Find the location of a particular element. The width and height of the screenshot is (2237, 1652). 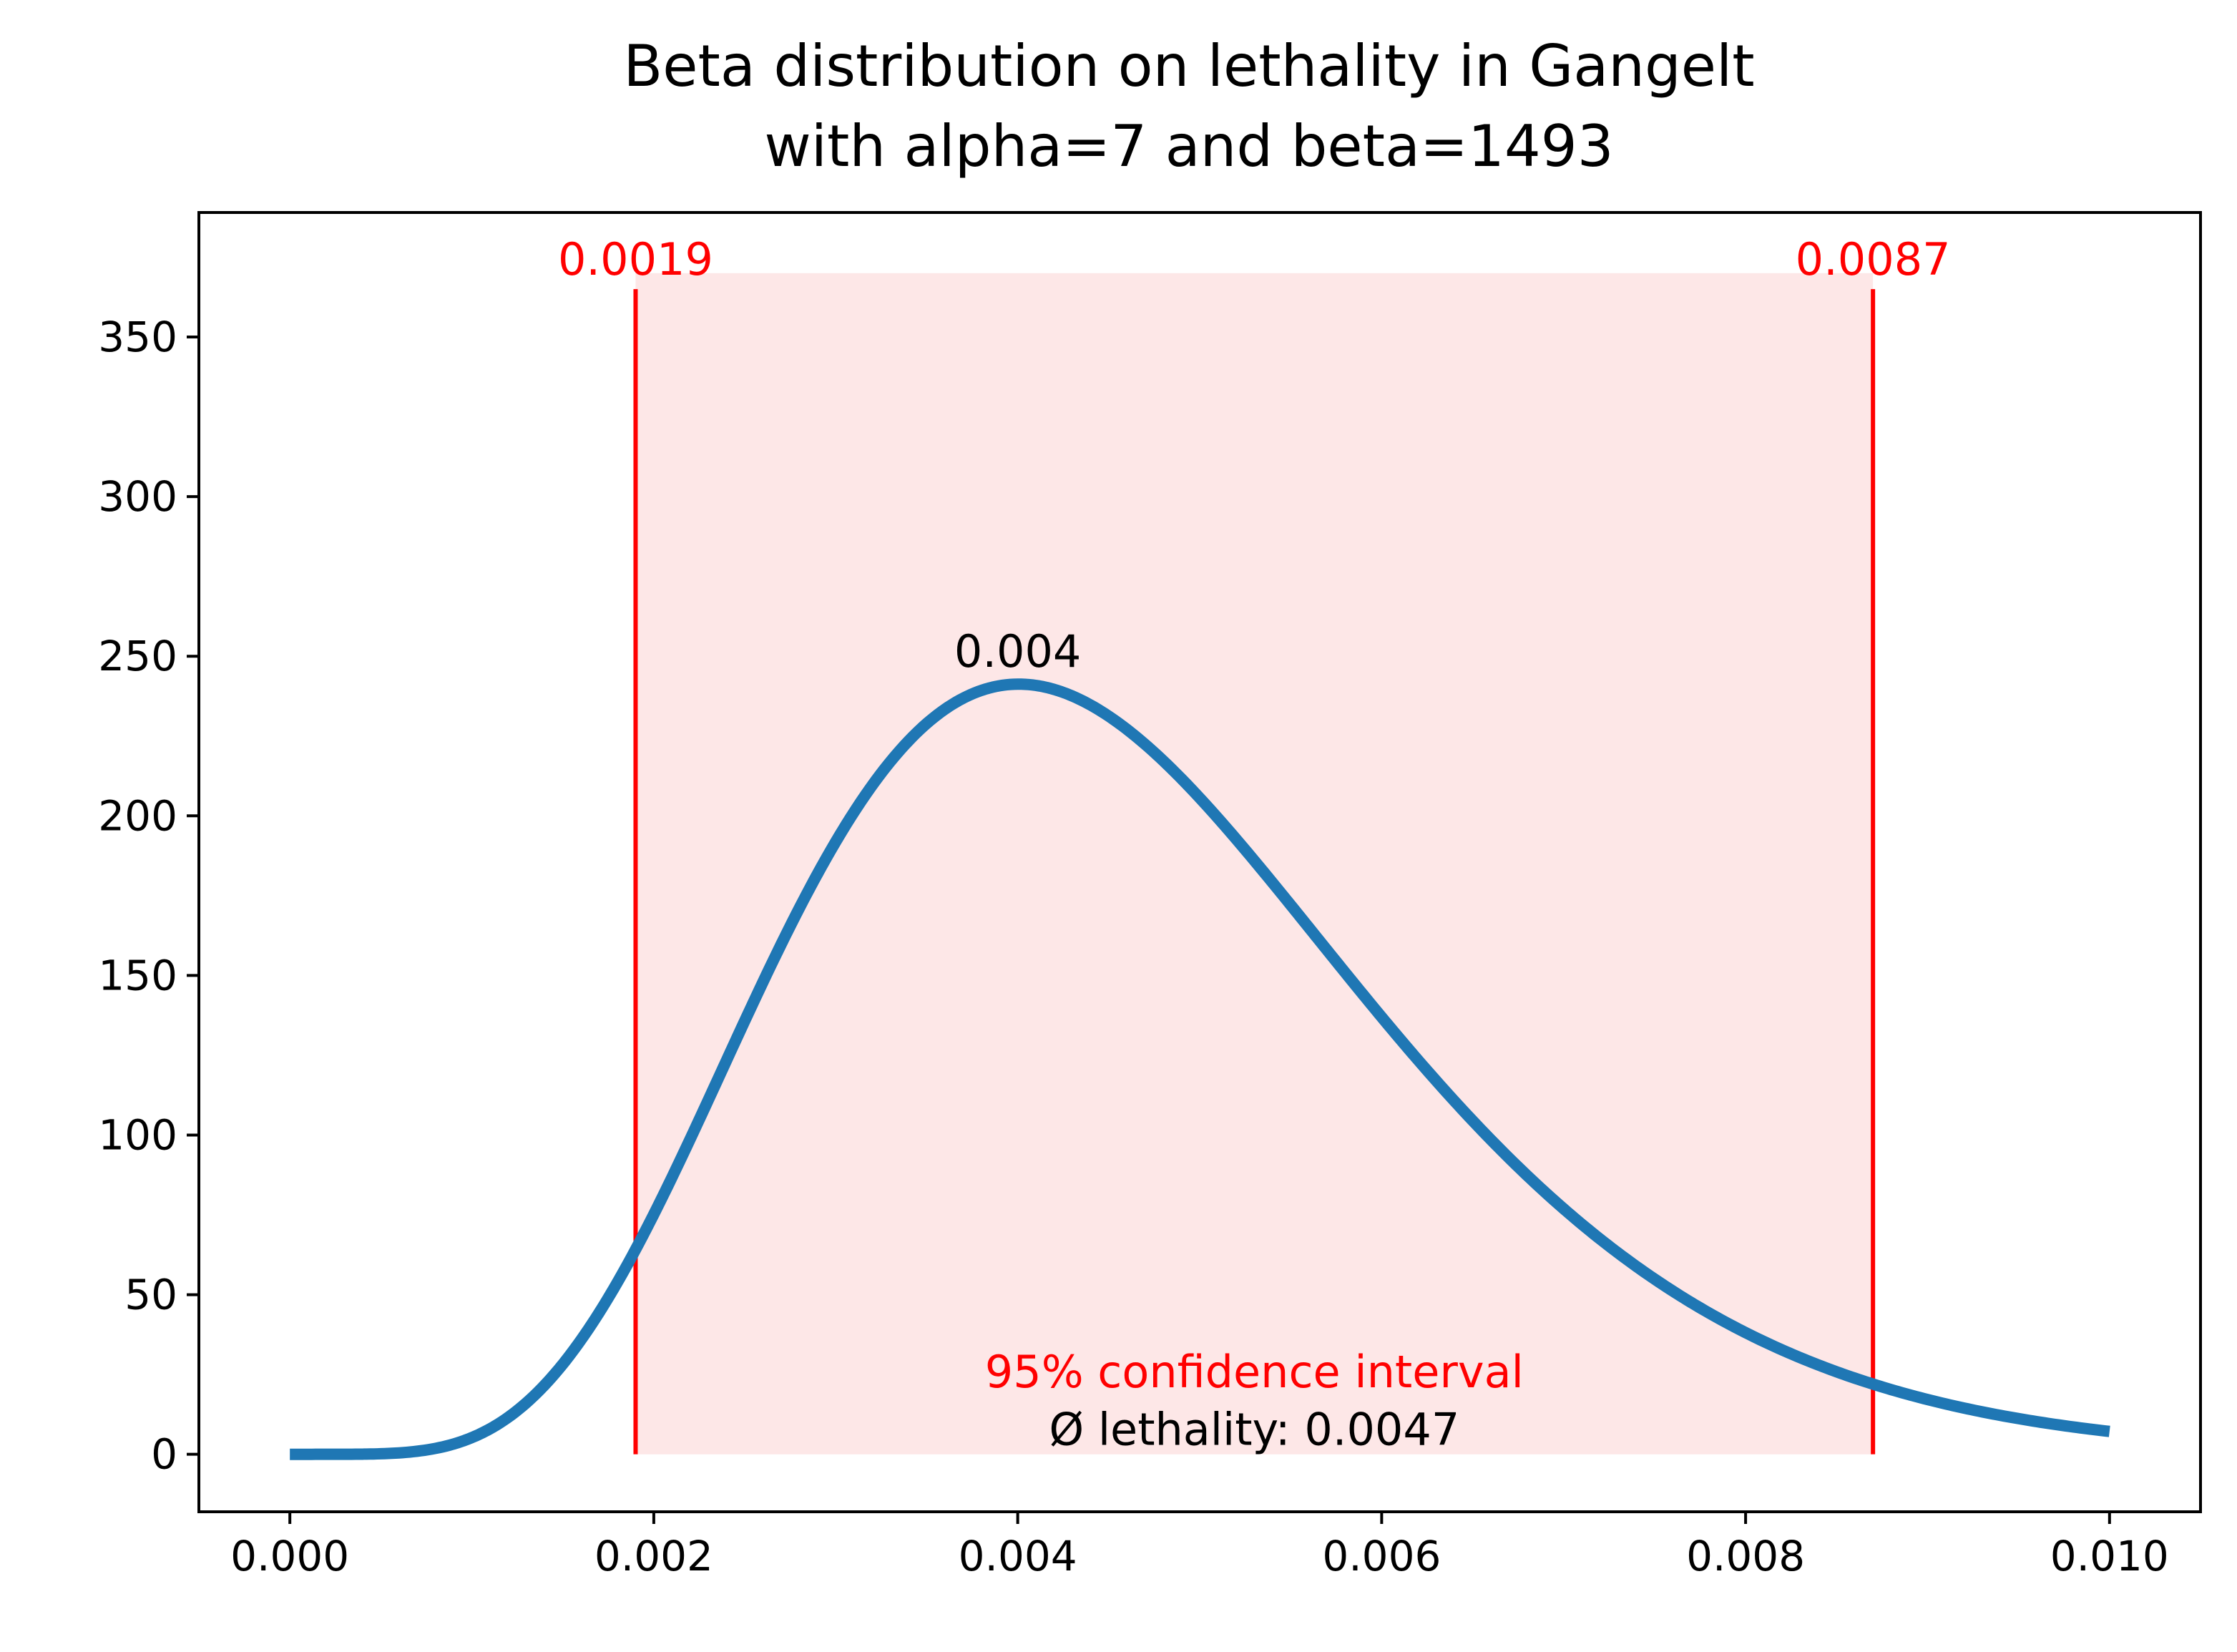

mode-label: 0.004 is located at coordinates (1018, 651).